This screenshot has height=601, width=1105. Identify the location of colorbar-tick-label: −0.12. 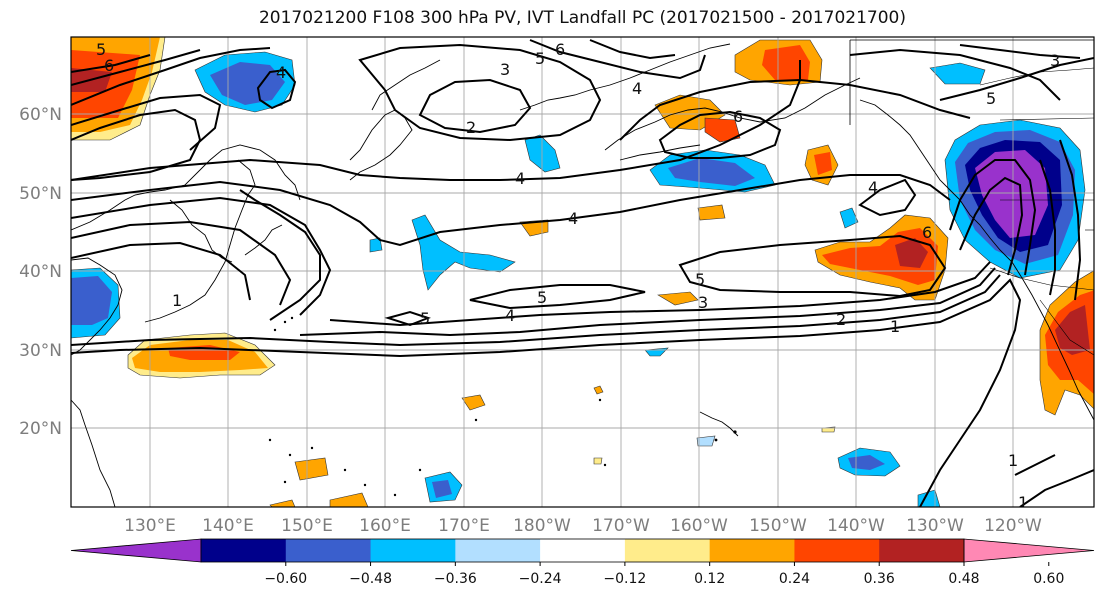
(624, 579).